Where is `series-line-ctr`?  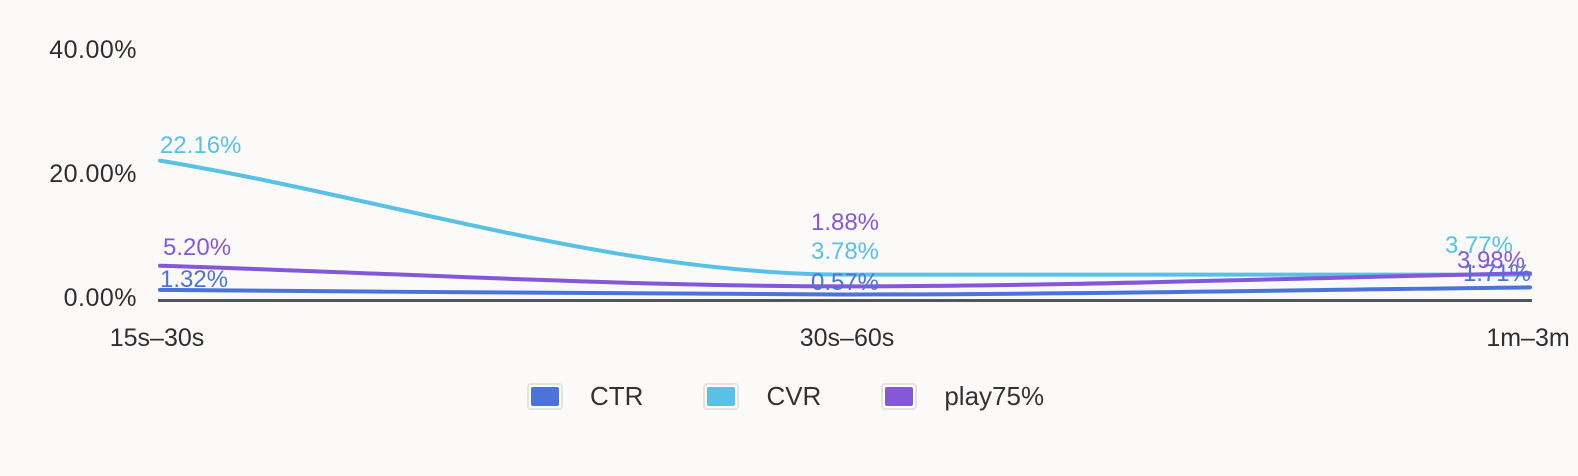 series-line-ctr is located at coordinates (845, 291).